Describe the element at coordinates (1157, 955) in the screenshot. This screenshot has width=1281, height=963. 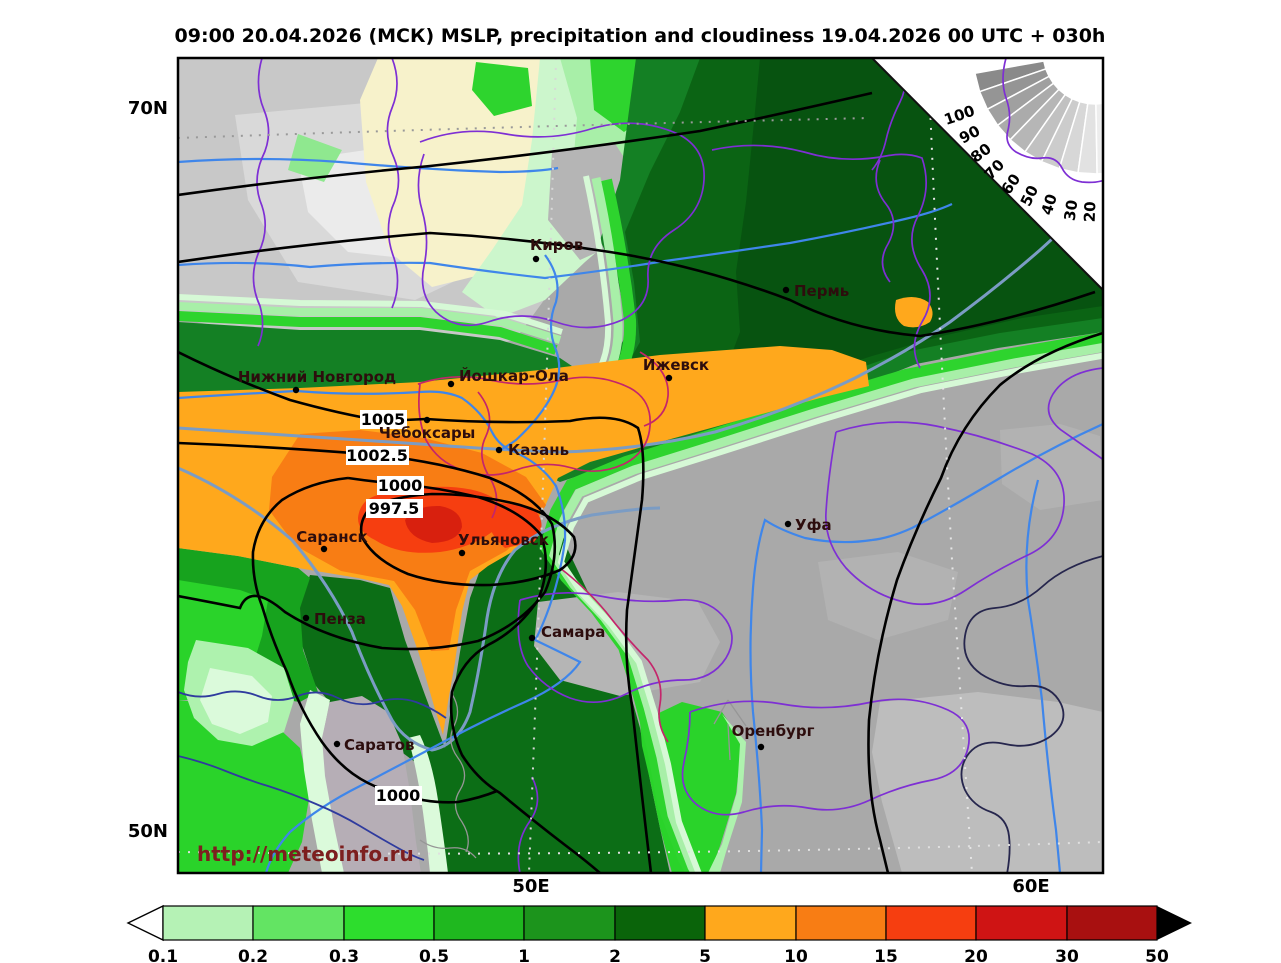
I see `colorbar-tick: 50` at that location.